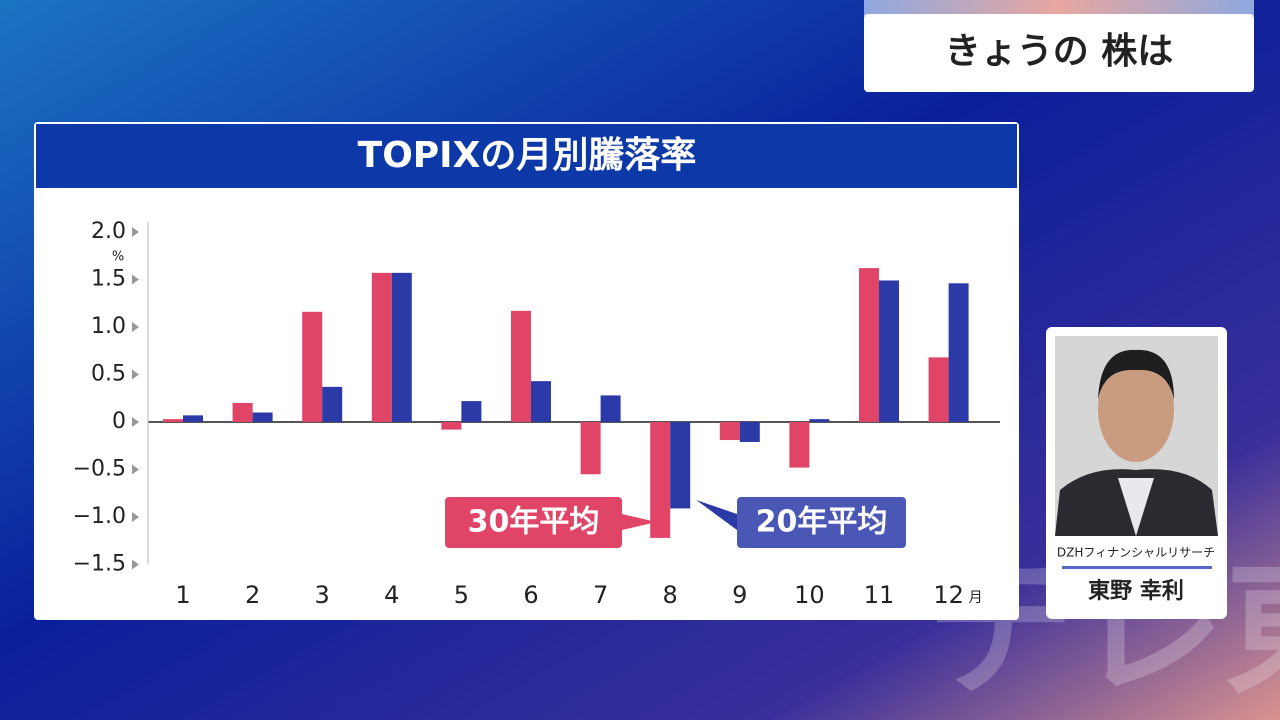  Describe the element at coordinates (809, 595) in the screenshot. I see `x-tick-label: 10` at that location.